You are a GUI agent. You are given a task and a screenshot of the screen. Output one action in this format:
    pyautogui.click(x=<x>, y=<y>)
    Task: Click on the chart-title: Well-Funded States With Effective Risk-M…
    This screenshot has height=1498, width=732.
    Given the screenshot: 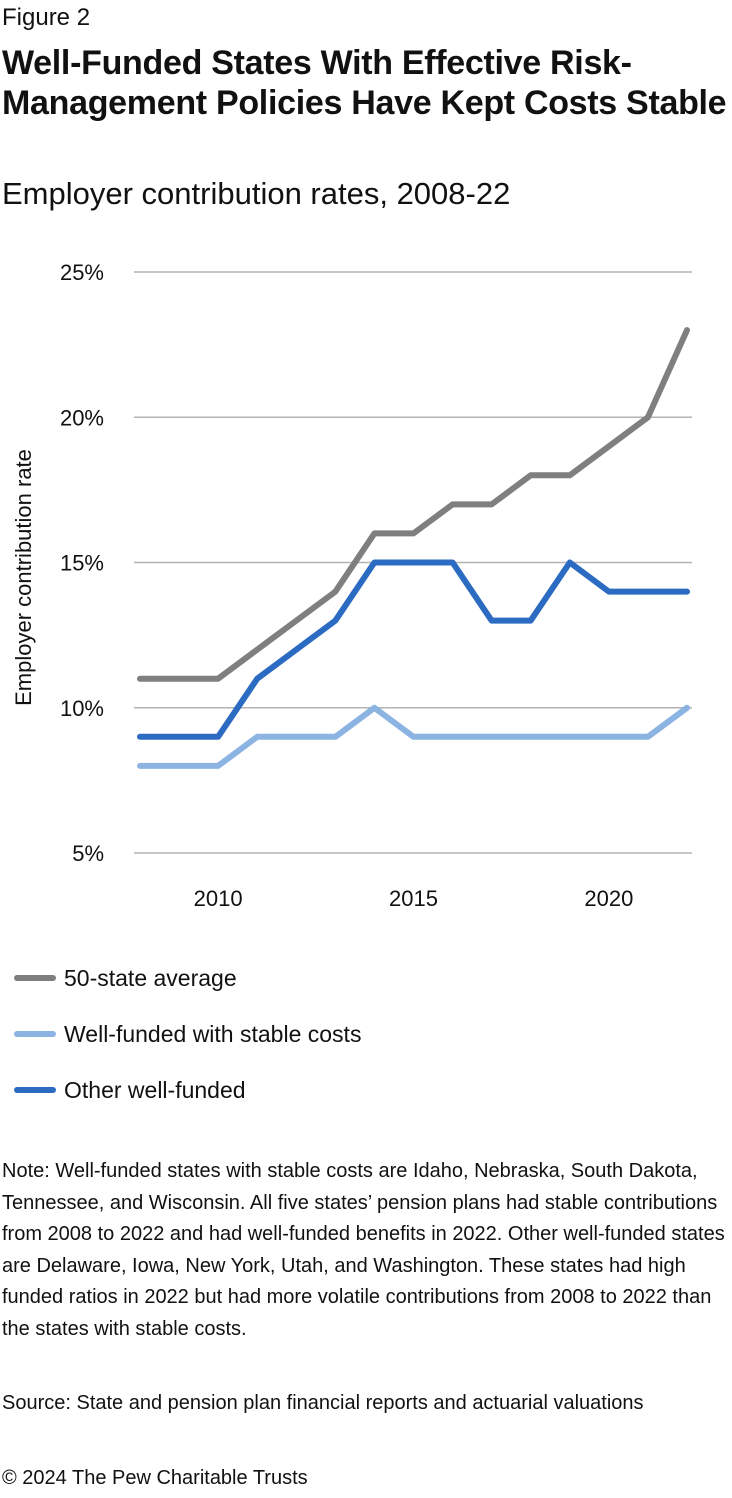 What is the action you would take?
    pyautogui.click(x=364, y=83)
    